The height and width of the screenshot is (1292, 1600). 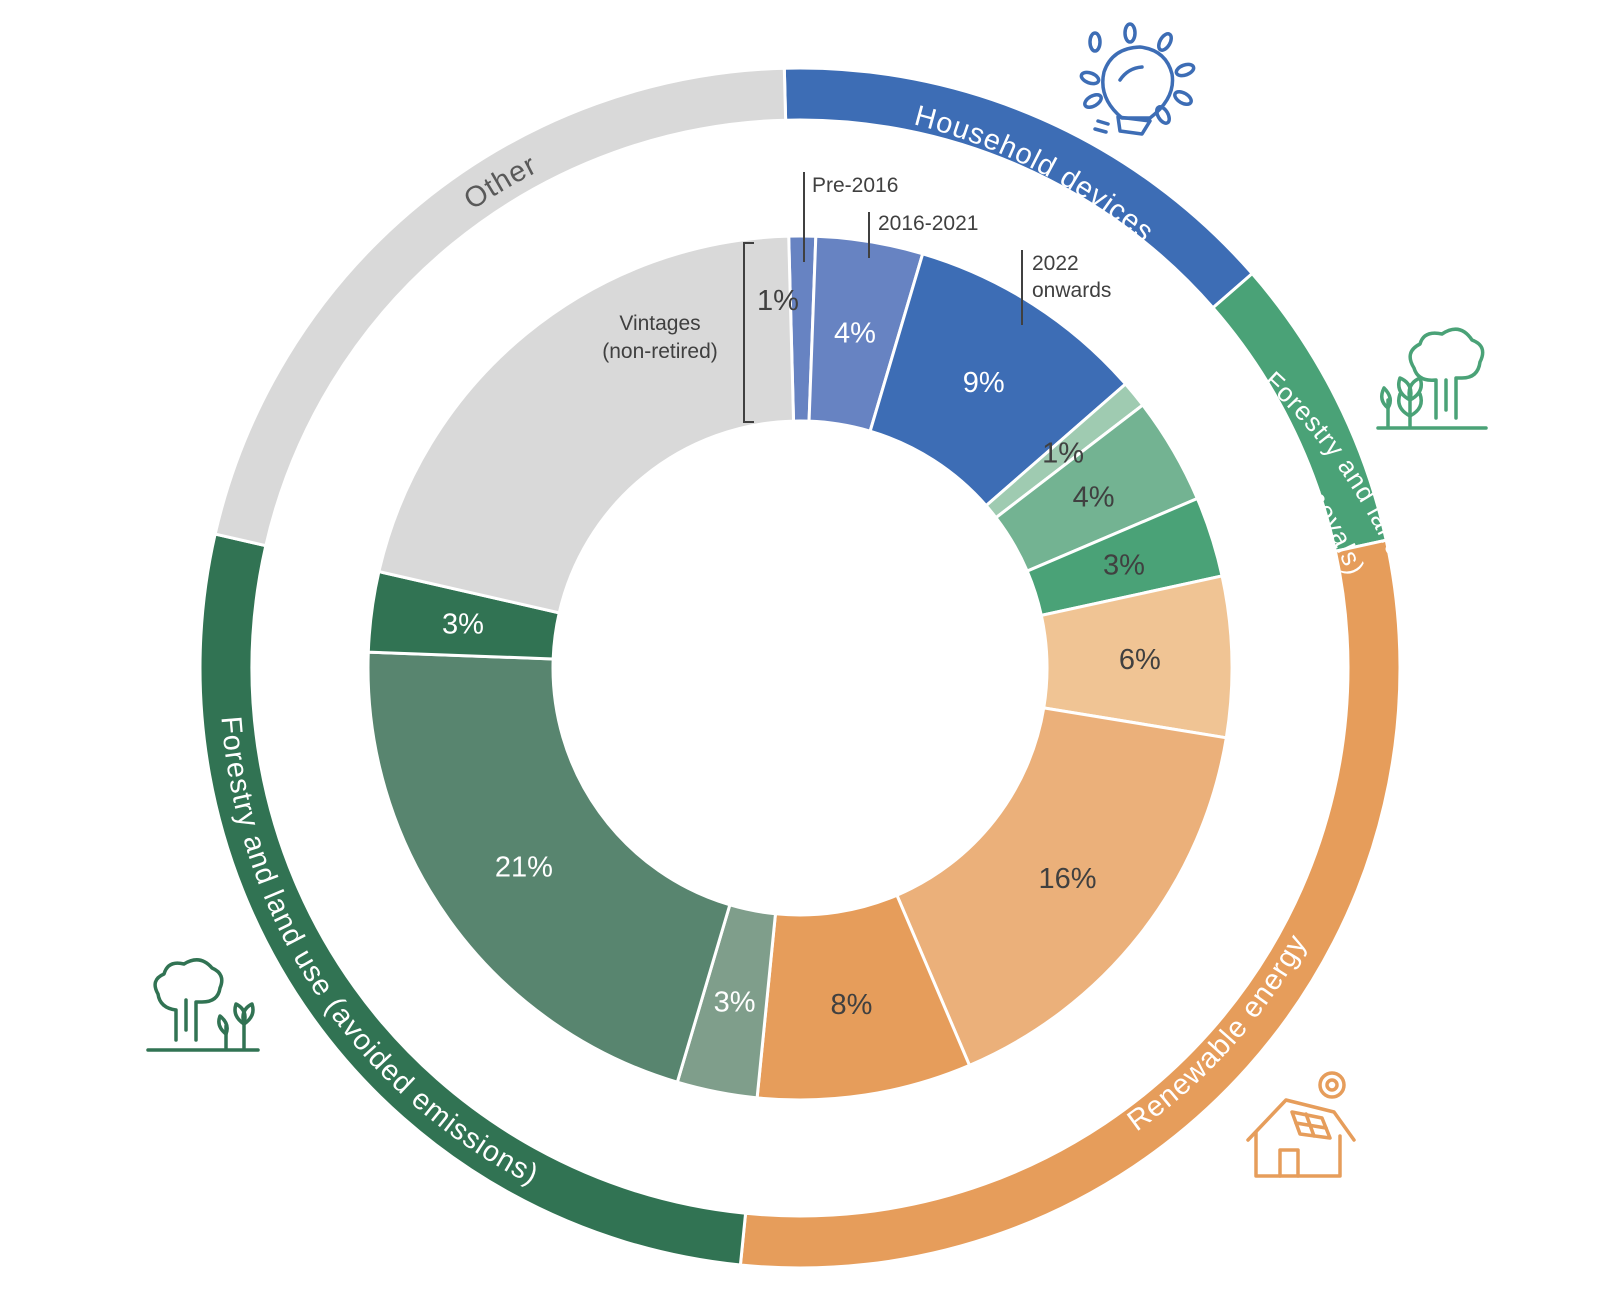 What do you see at coordinates (855, 185) in the screenshot?
I see `annotation-pre-2016-label: Pre-2016` at bounding box center [855, 185].